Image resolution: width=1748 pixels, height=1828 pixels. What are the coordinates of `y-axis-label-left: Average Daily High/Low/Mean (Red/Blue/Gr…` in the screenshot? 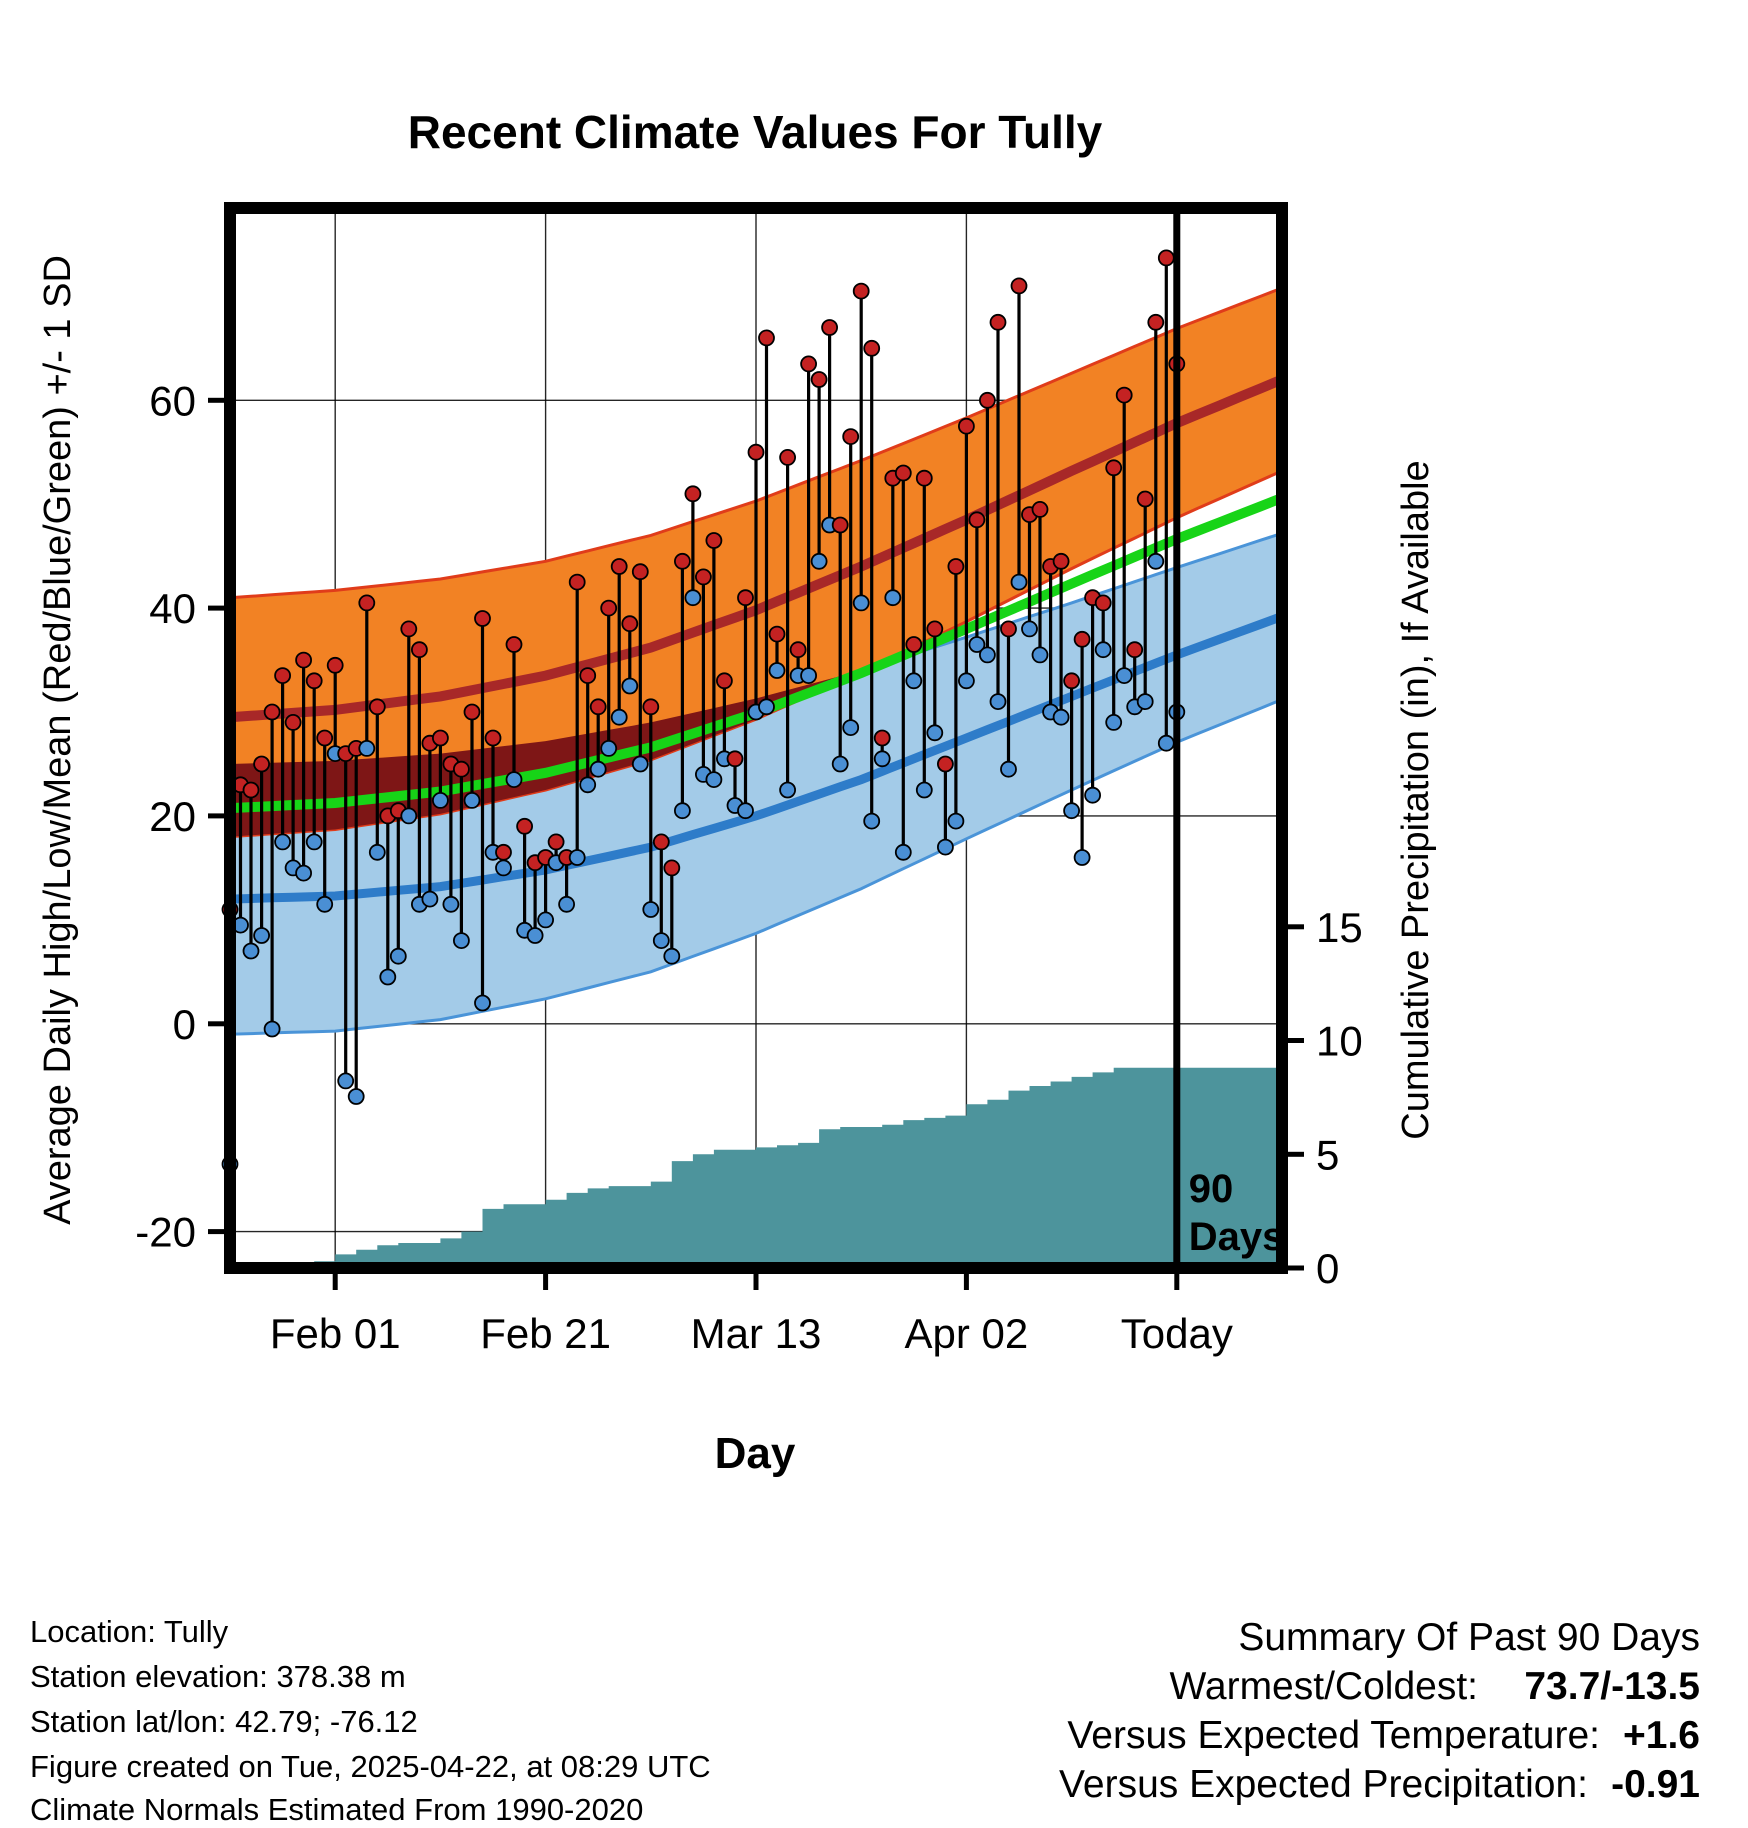 It's located at (58, 740).